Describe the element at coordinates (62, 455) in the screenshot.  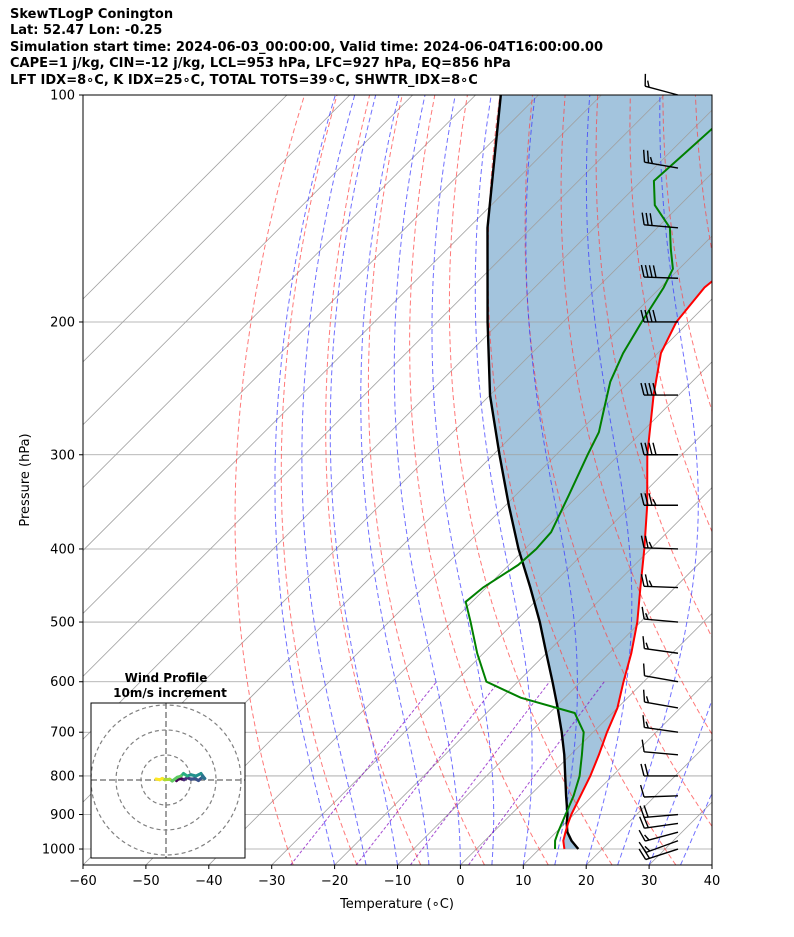
I see `y-tick-label: 300` at that location.